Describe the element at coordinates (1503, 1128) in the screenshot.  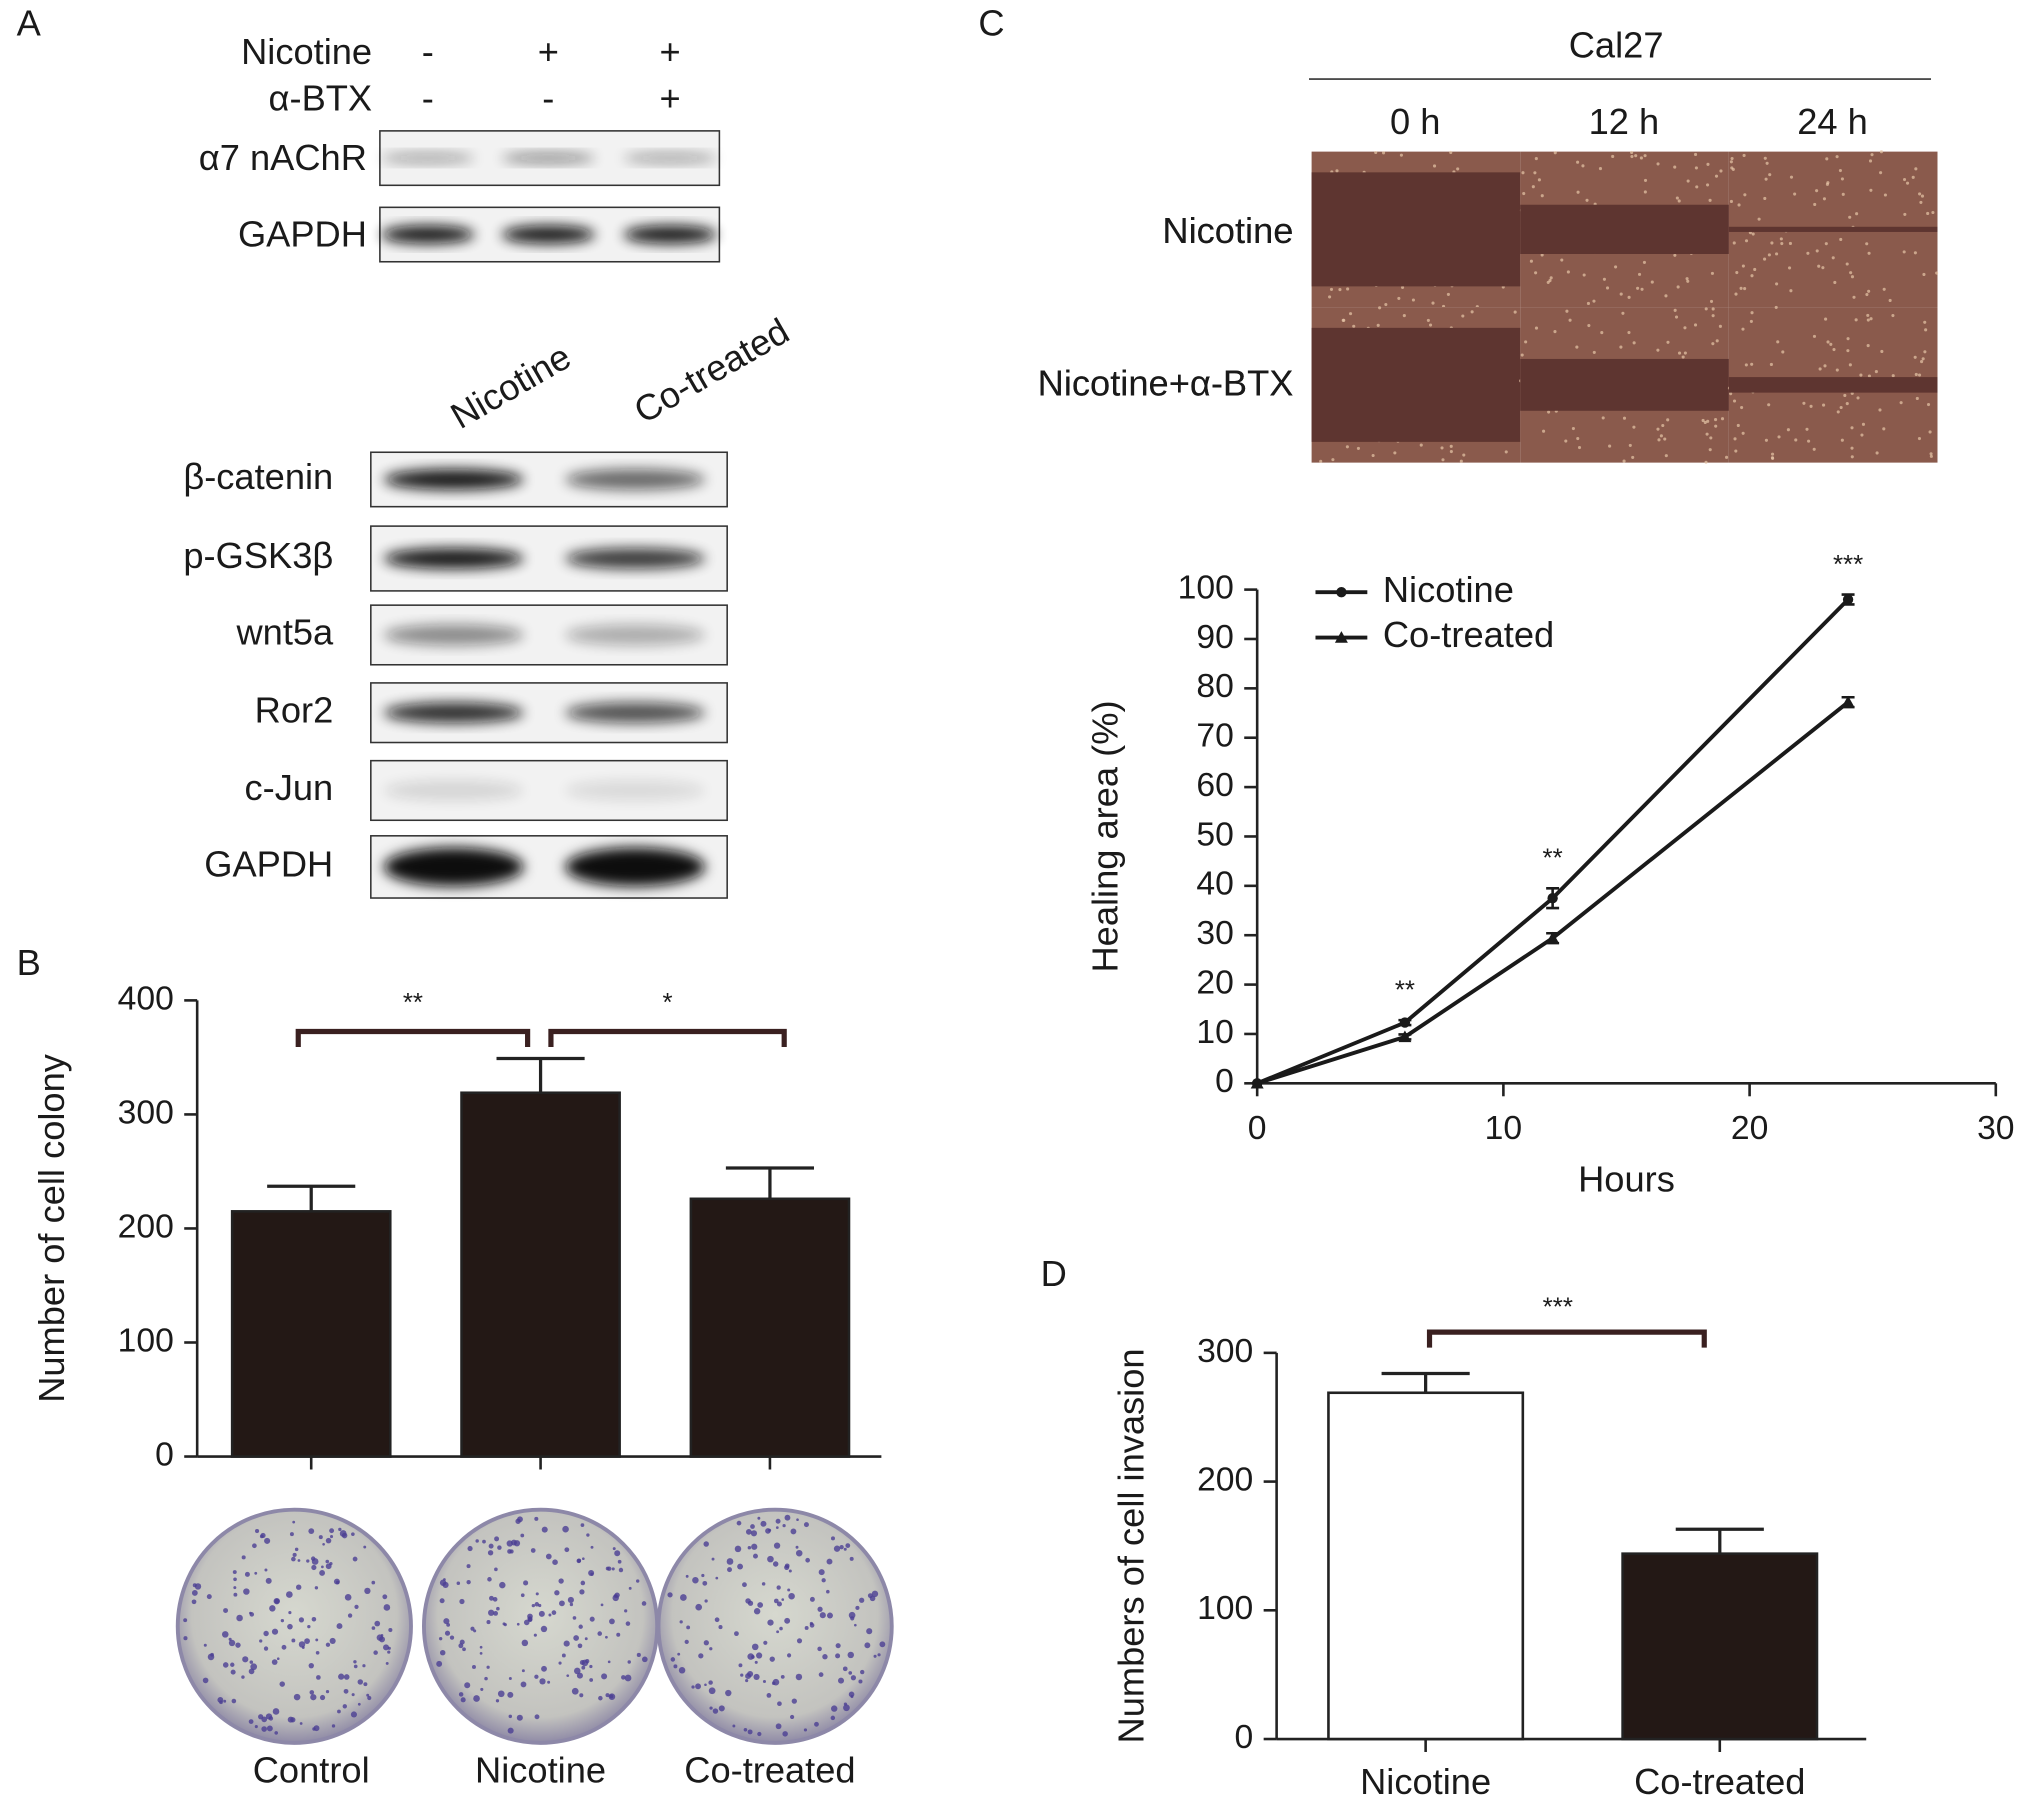
I see `label: 10` at that location.